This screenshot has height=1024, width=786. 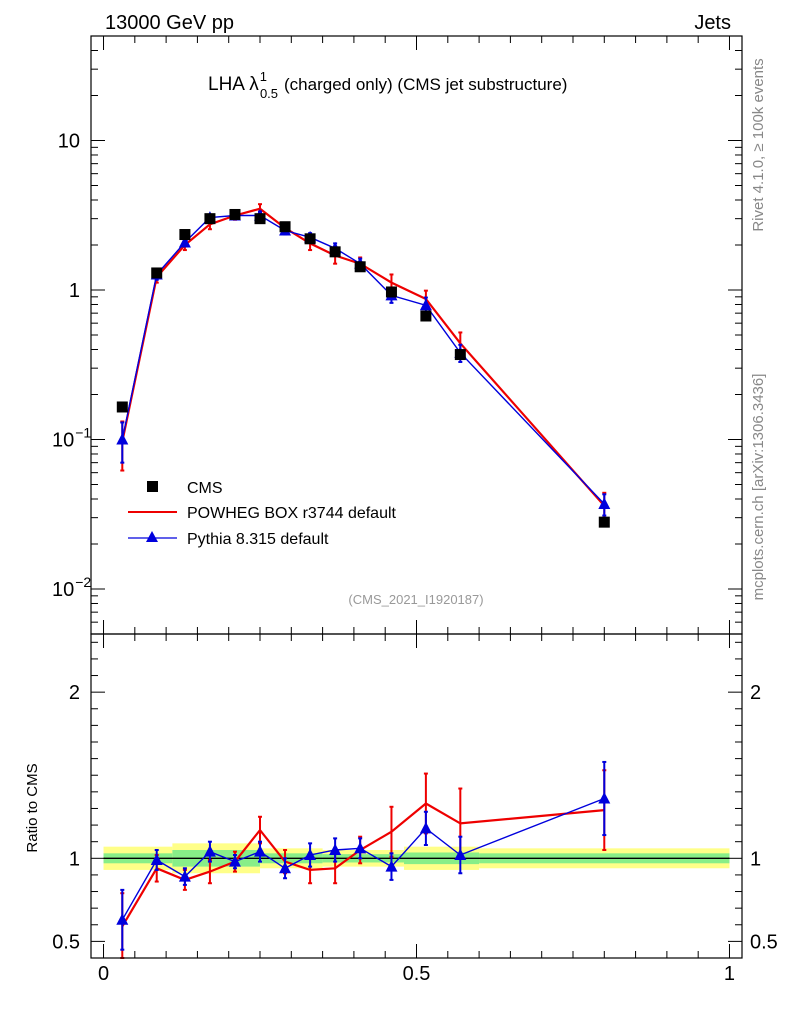 What do you see at coordinates (74, 291) in the screenshot?
I see `main-ytick-label: 1` at bounding box center [74, 291].